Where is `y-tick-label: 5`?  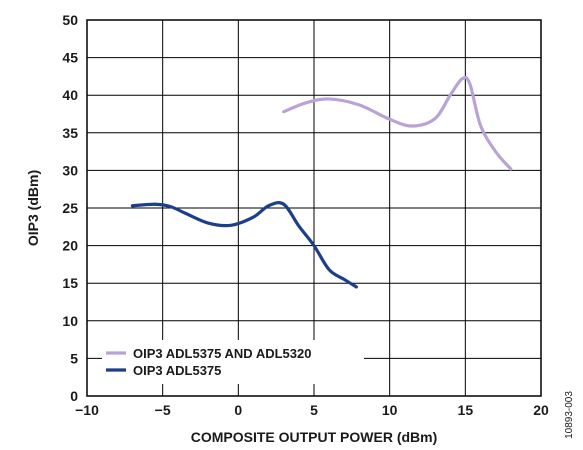 y-tick-label: 5 is located at coordinates (74, 358).